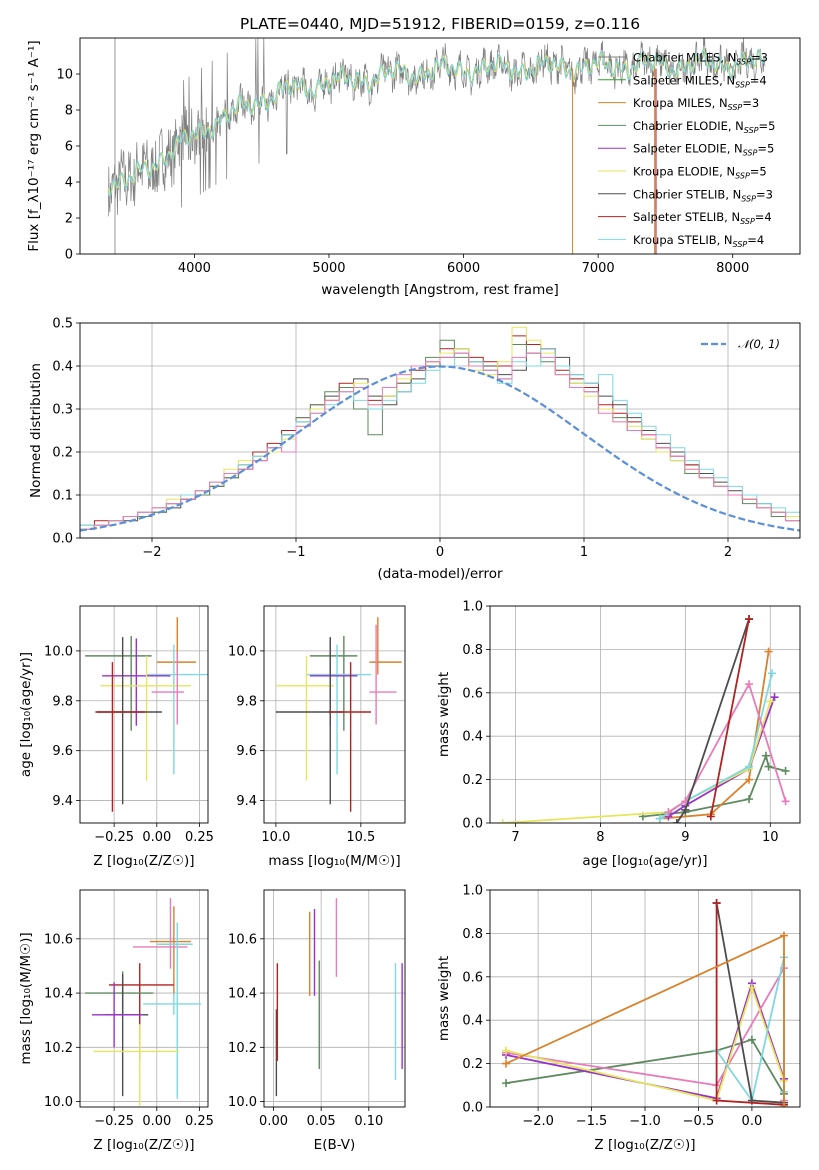  Describe the element at coordinates (436, 146) in the screenshot. I see `spectrum-curves` at that location.